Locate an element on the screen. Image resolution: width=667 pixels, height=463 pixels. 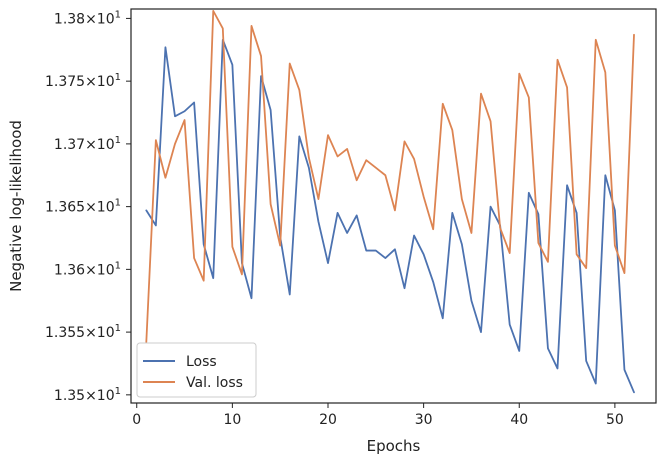
legend-label-val-loss: Val. loss is located at coordinates (214, 383).